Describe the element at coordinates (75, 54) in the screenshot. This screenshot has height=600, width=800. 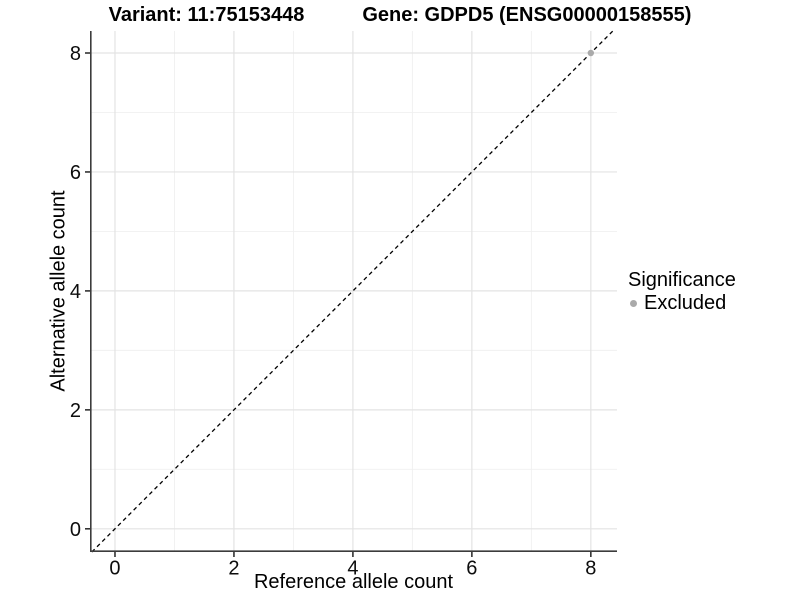
I see `y-tick-label: 8` at that location.